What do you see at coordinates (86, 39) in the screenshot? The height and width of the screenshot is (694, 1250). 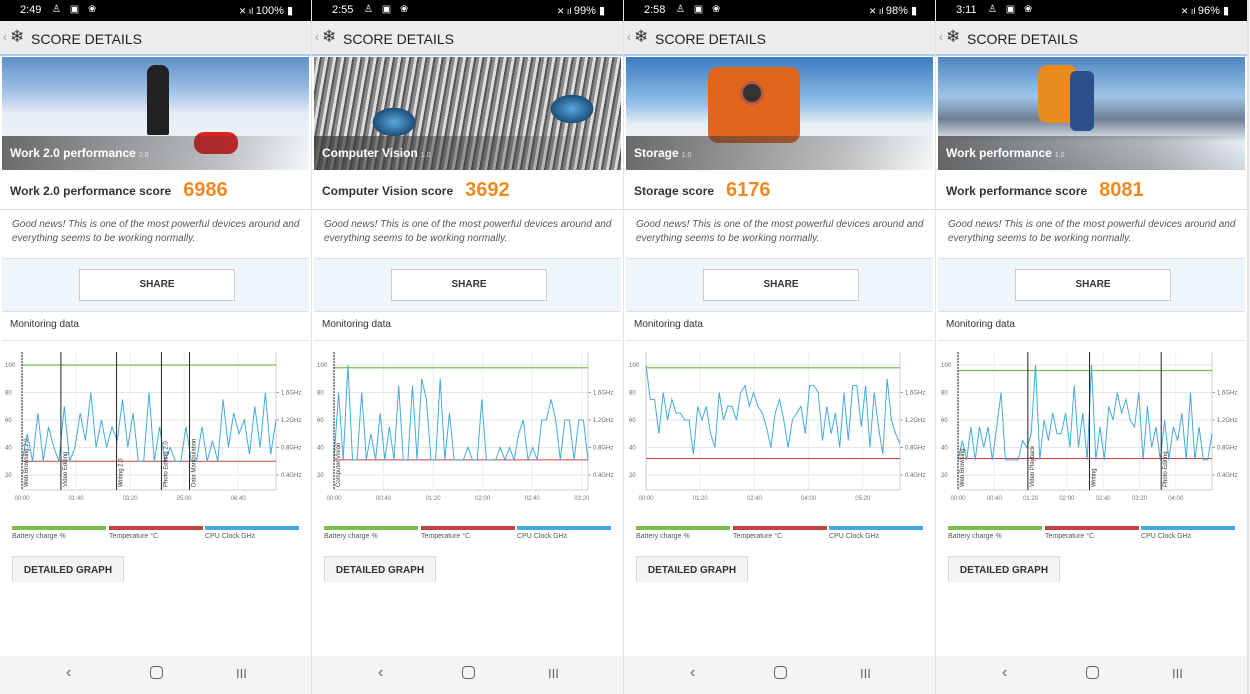 I see `page-title: SCORE DETAILS` at bounding box center [86, 39].